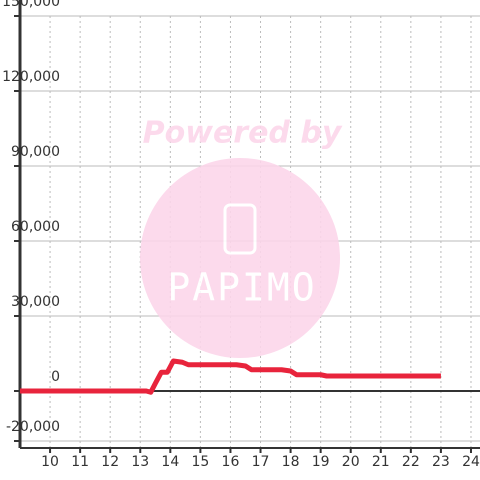  I want to click on watermark-text: Powered by, so click(243, 133).